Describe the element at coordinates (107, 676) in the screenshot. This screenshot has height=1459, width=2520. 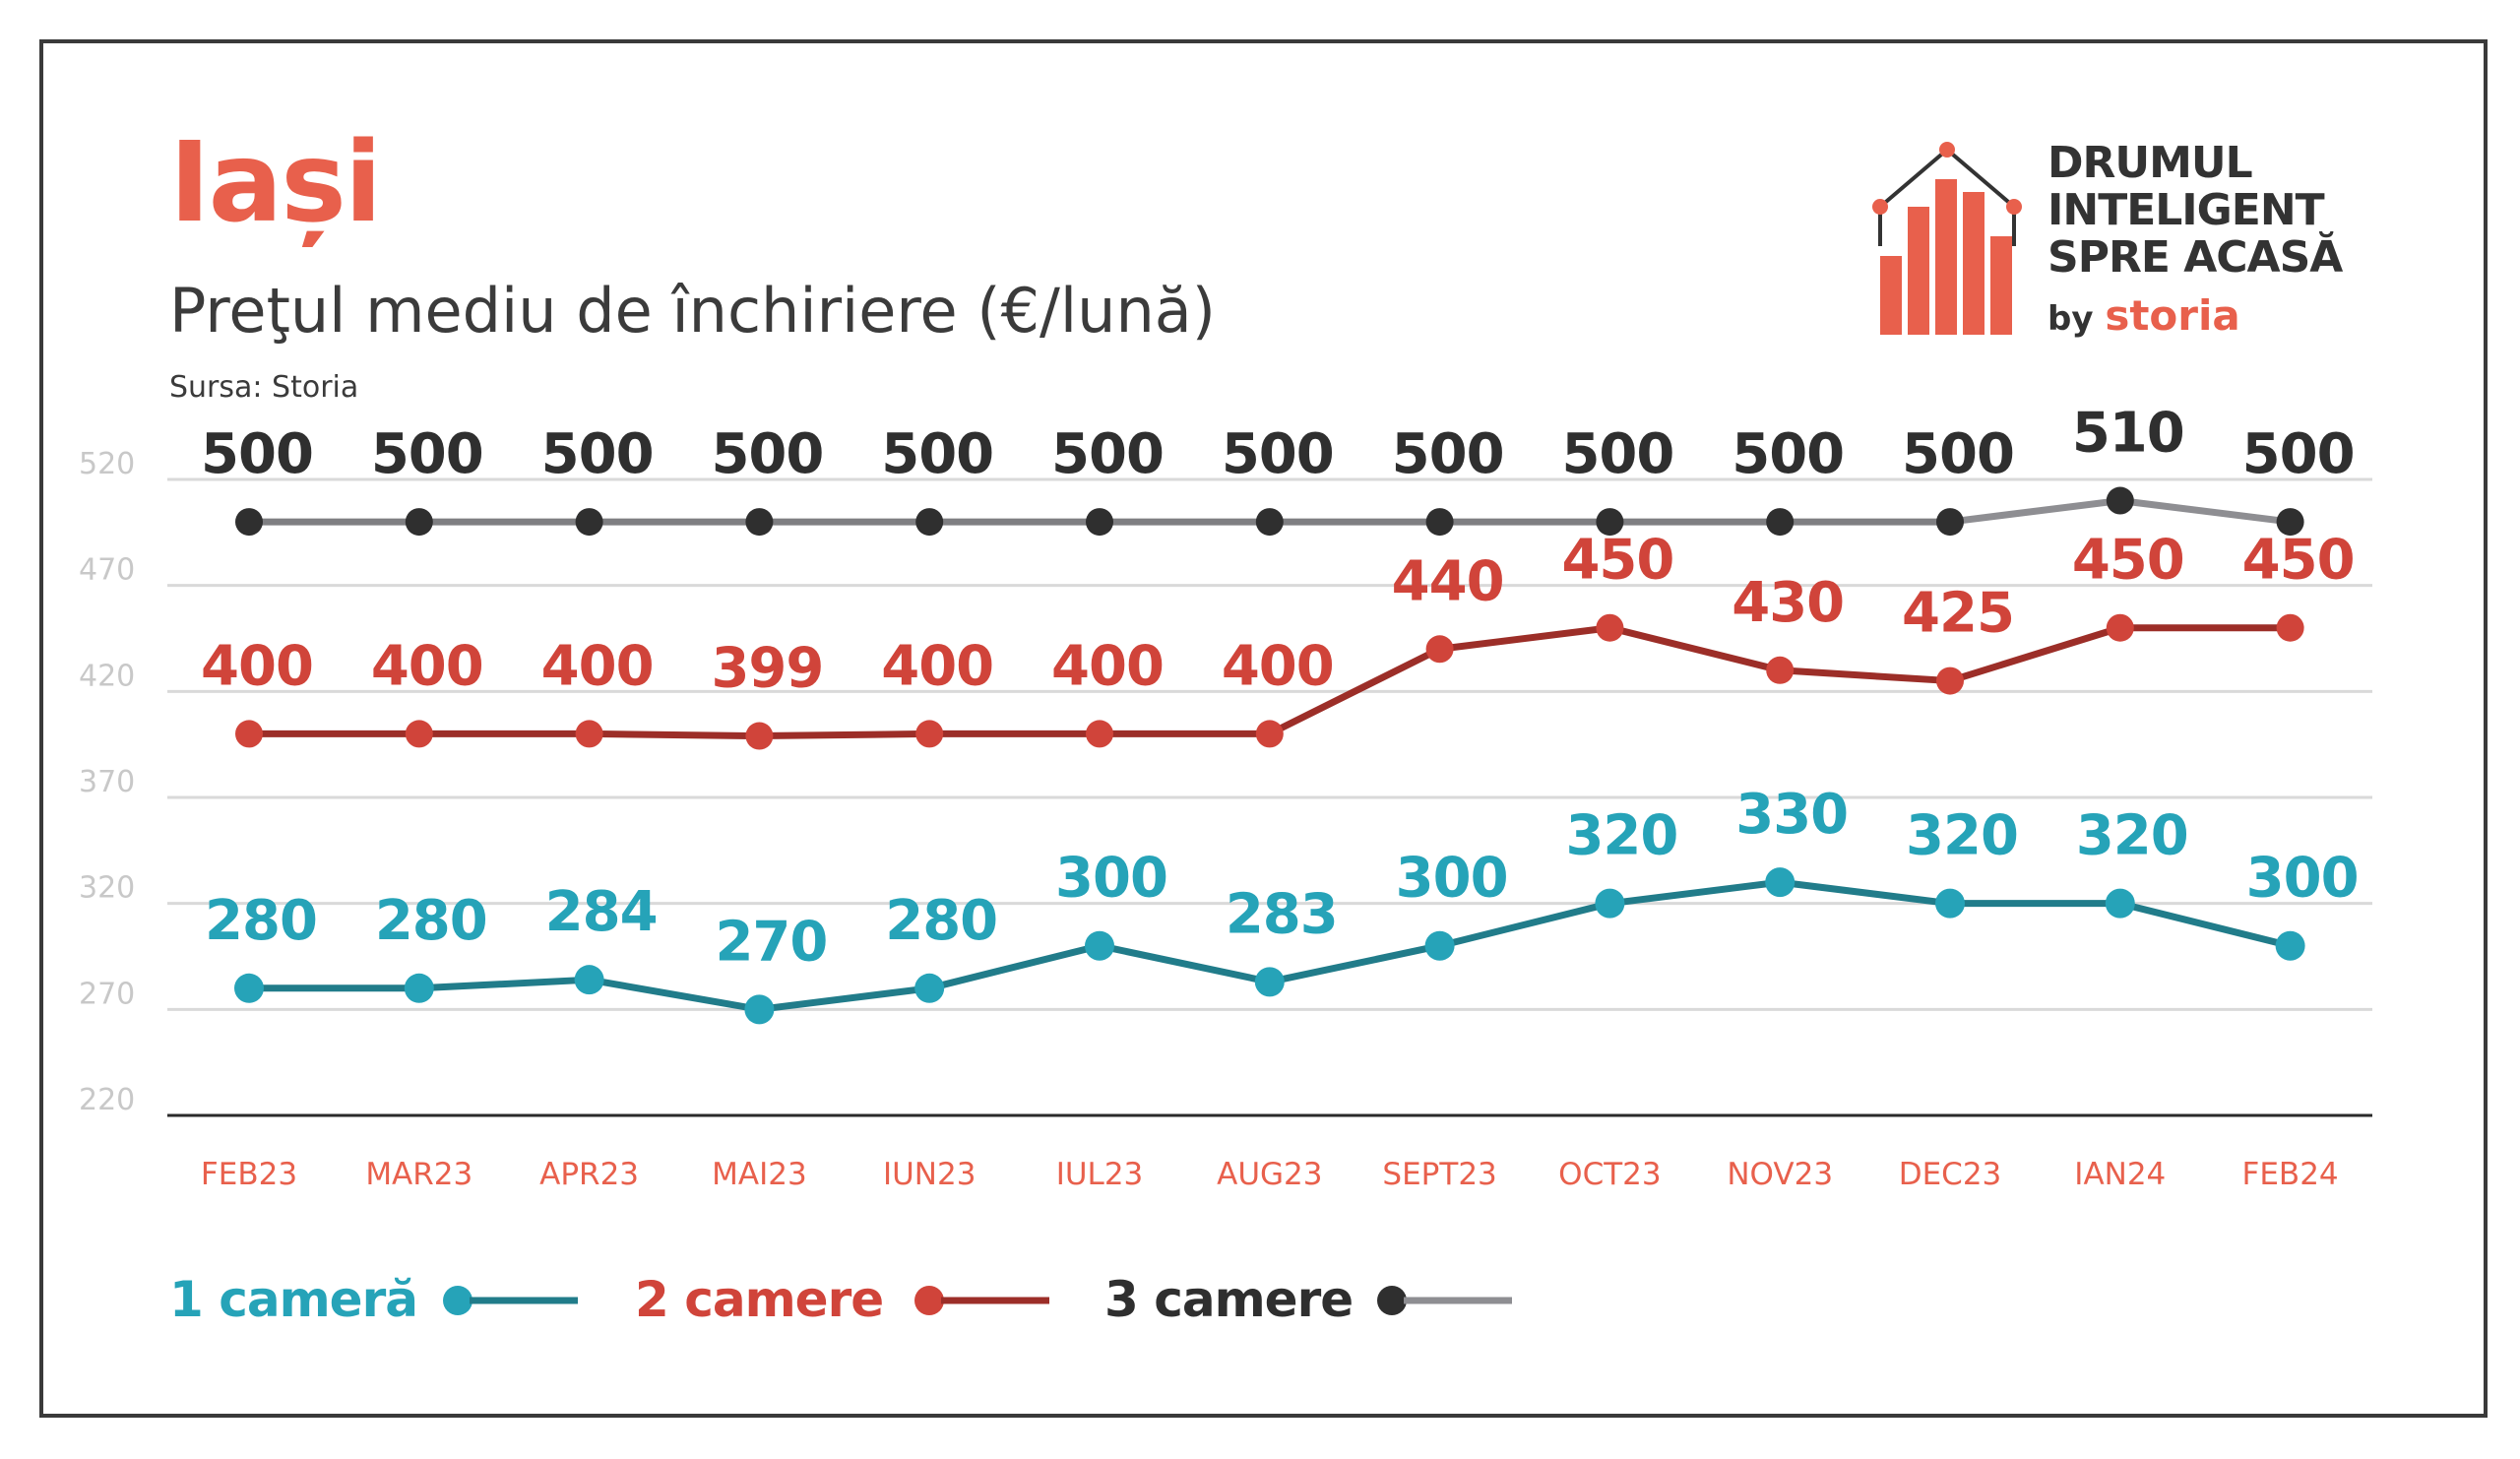
I see `y-tick-label: 420` at that location.